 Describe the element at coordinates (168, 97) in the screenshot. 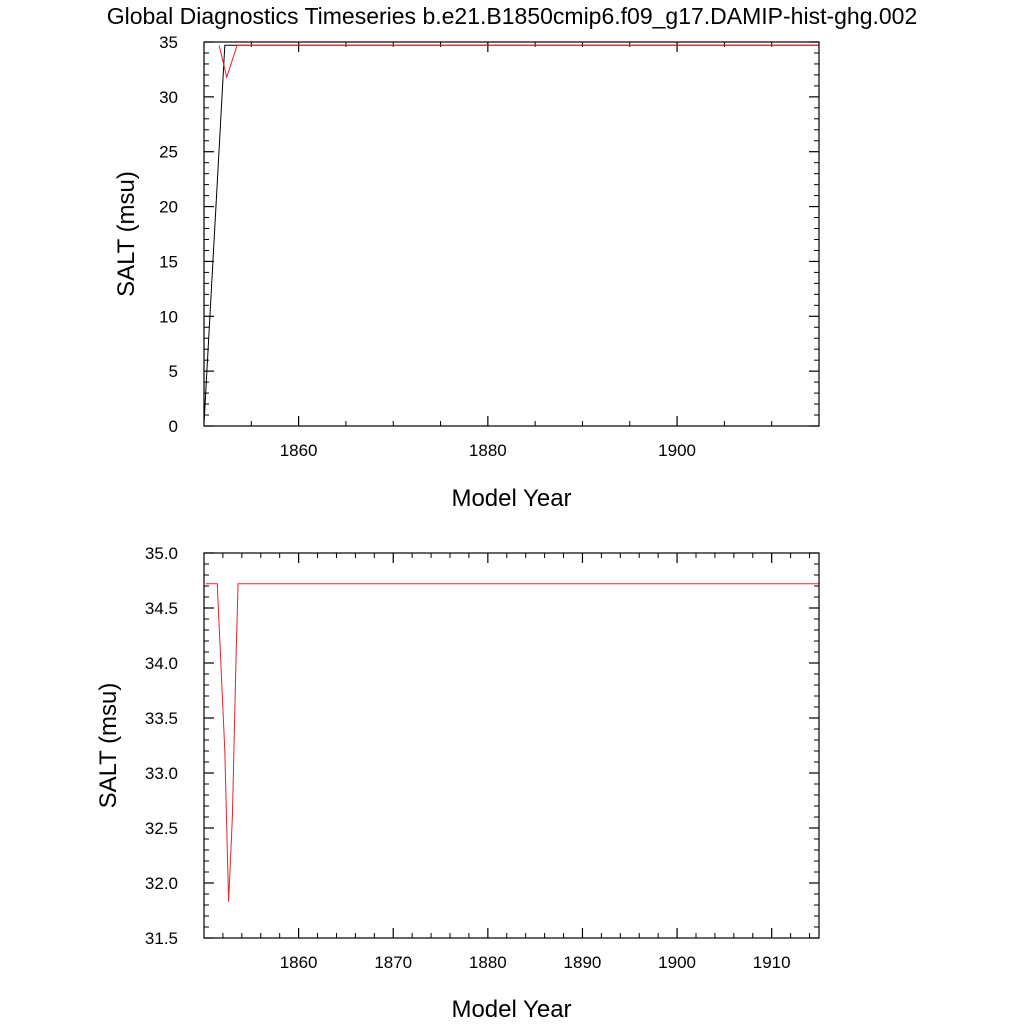

I see `y-tick-label: 30` at that location.